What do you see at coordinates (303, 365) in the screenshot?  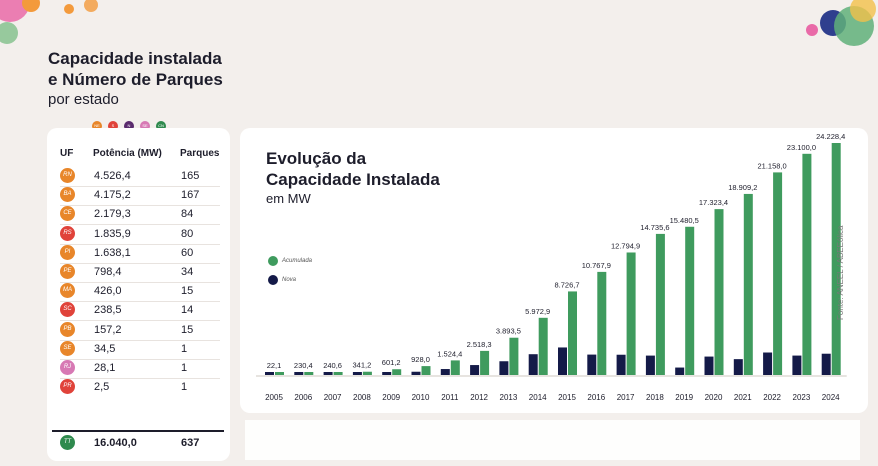 I see `data-label: 230,4` at bounding box center [303, 365].